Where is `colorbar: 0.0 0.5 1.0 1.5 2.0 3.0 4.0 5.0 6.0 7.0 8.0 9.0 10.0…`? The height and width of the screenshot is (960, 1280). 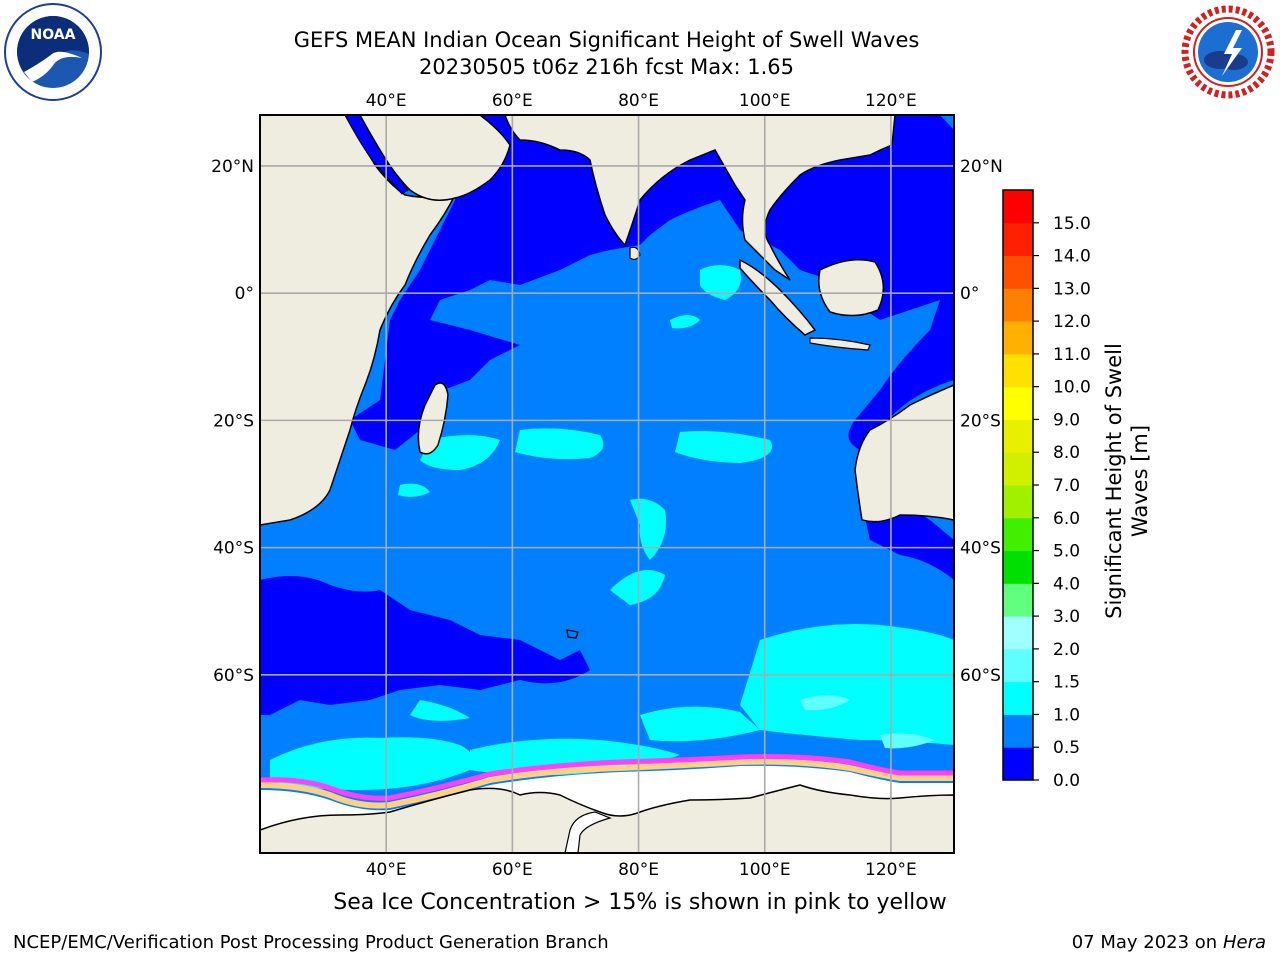 colorbar: 0.0 0.5 1.0 1.5 2.0 3.0 4.0 5.0 6.0 7.0 8.0 9.0 10.0… is located at coordinates (1046, 490).